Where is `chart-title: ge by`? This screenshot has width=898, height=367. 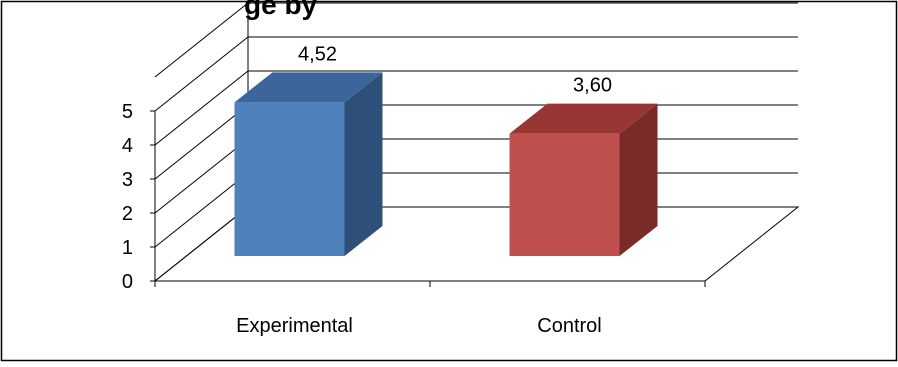 chart-title: ge by is located at coordinates (281, 10).